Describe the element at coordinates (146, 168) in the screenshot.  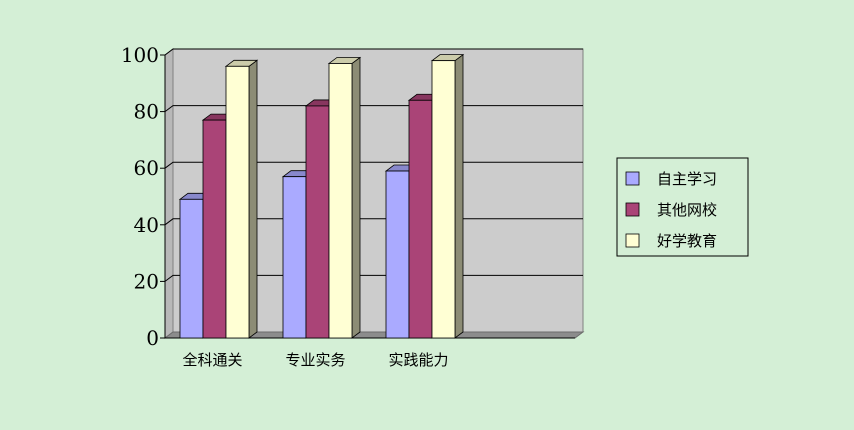
I see `y-tick-label: 60` at that location.